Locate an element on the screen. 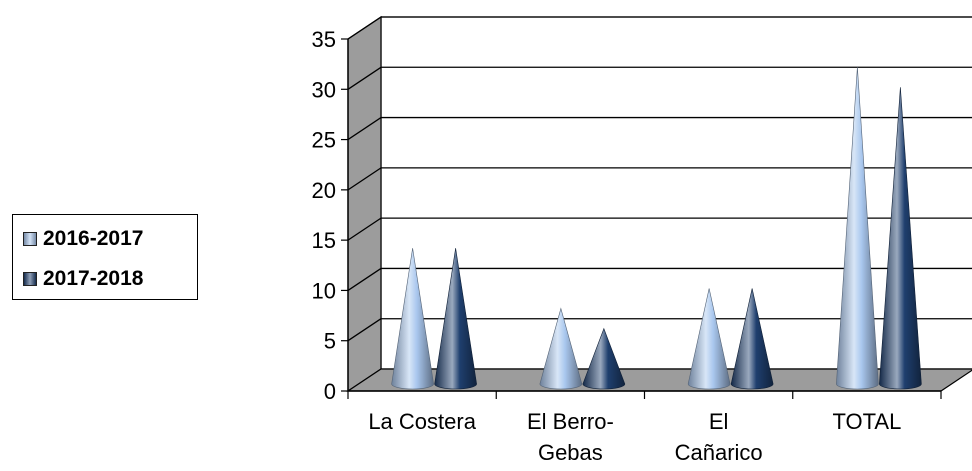 This screenshot has width=972, height=471. legend-item-0: 2016-2017 is located at coordinates (83, 239).